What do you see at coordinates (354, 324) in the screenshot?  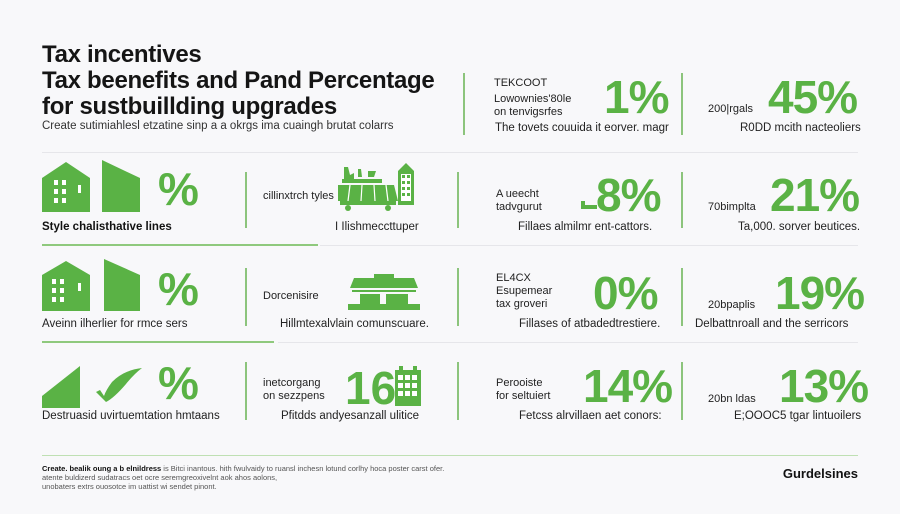 I see `mid-caption: Hillmtexalvlain comunscuare.` at bounding box center [354, 324].